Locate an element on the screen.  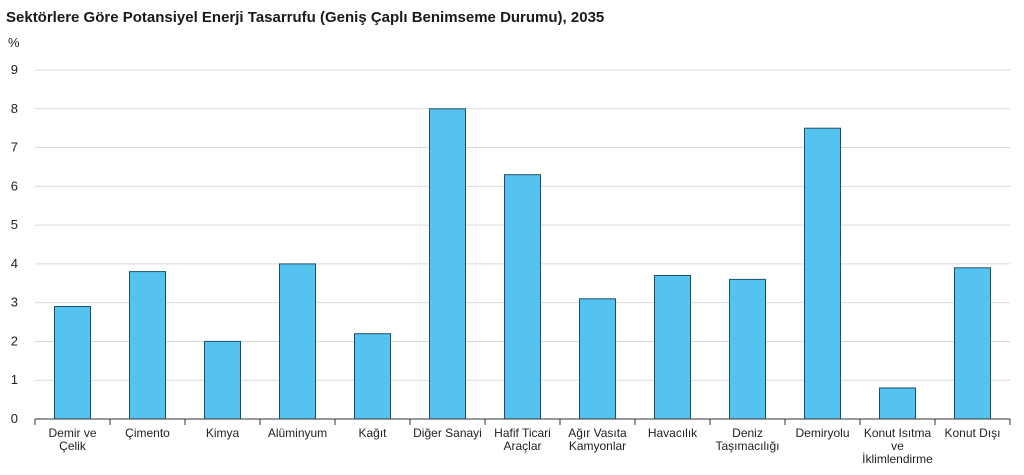
y-tick-label: 3 is located at coordinates (14, 302).